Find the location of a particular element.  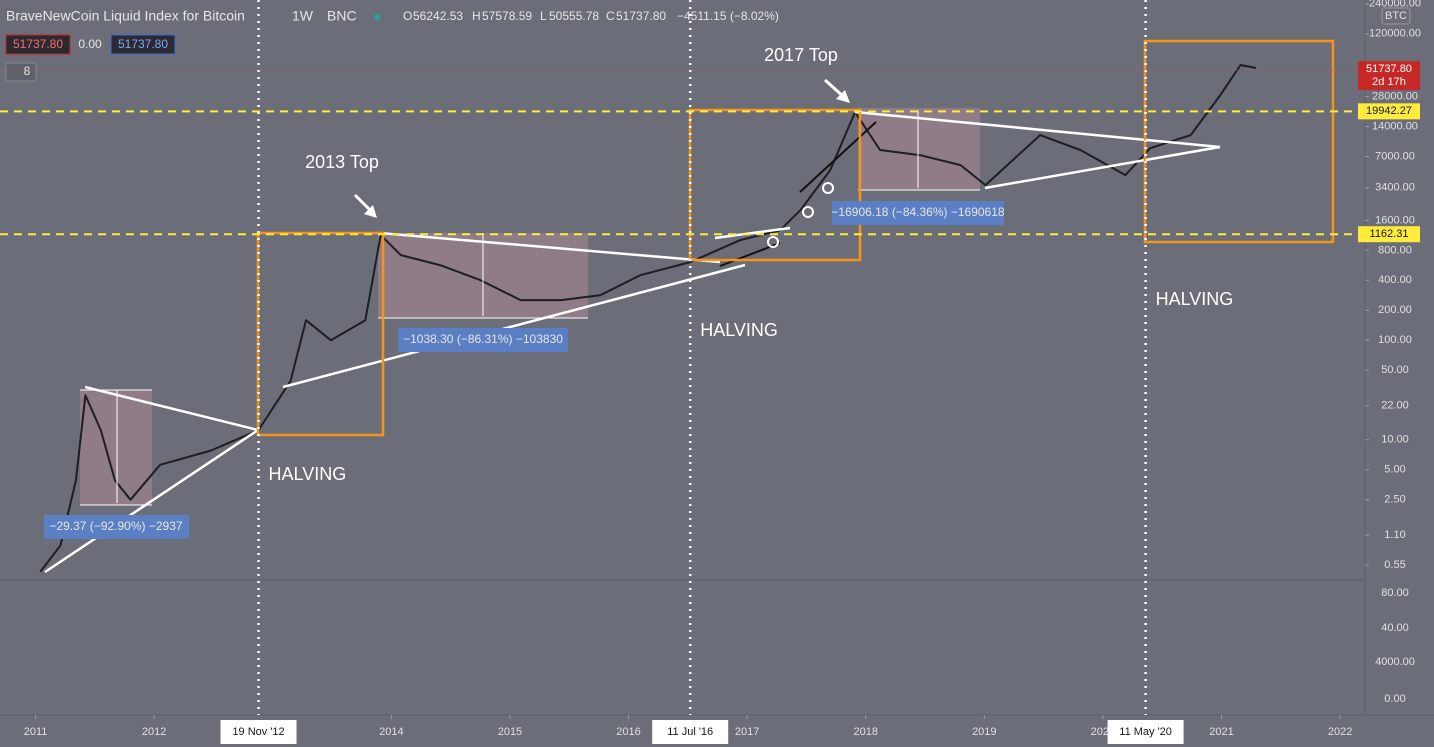

ohlc-key: L is located at coordinates (543, 16).